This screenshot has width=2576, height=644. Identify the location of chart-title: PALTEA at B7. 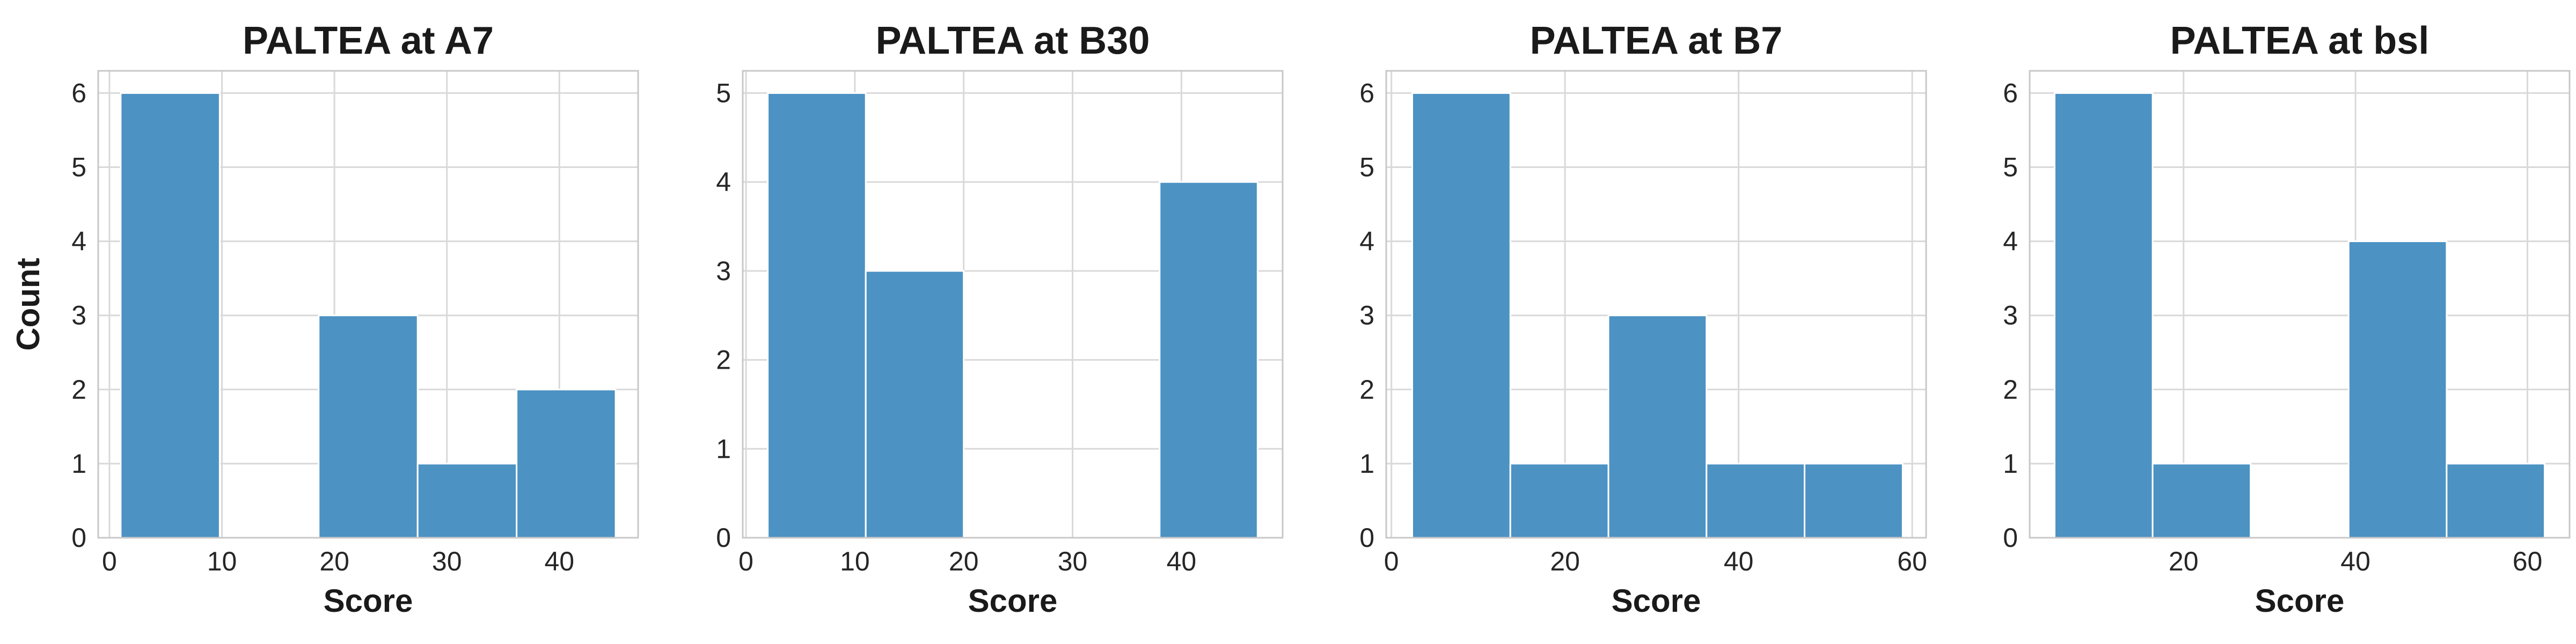
(1656, 40).